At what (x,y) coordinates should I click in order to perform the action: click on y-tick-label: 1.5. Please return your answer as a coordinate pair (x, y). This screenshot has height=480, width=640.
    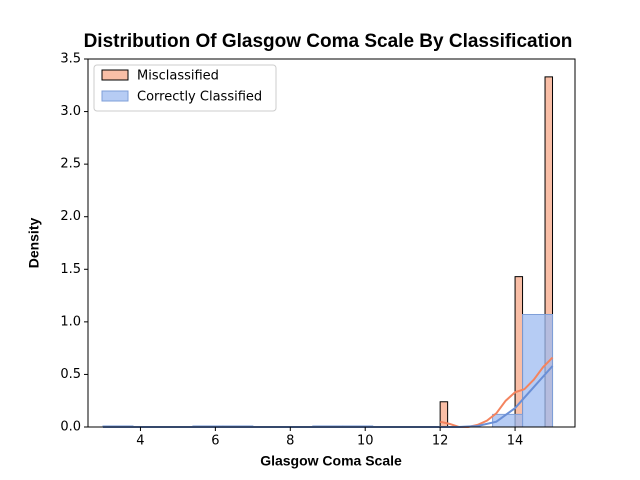
    Looking at the image, I should click on (70, 269).